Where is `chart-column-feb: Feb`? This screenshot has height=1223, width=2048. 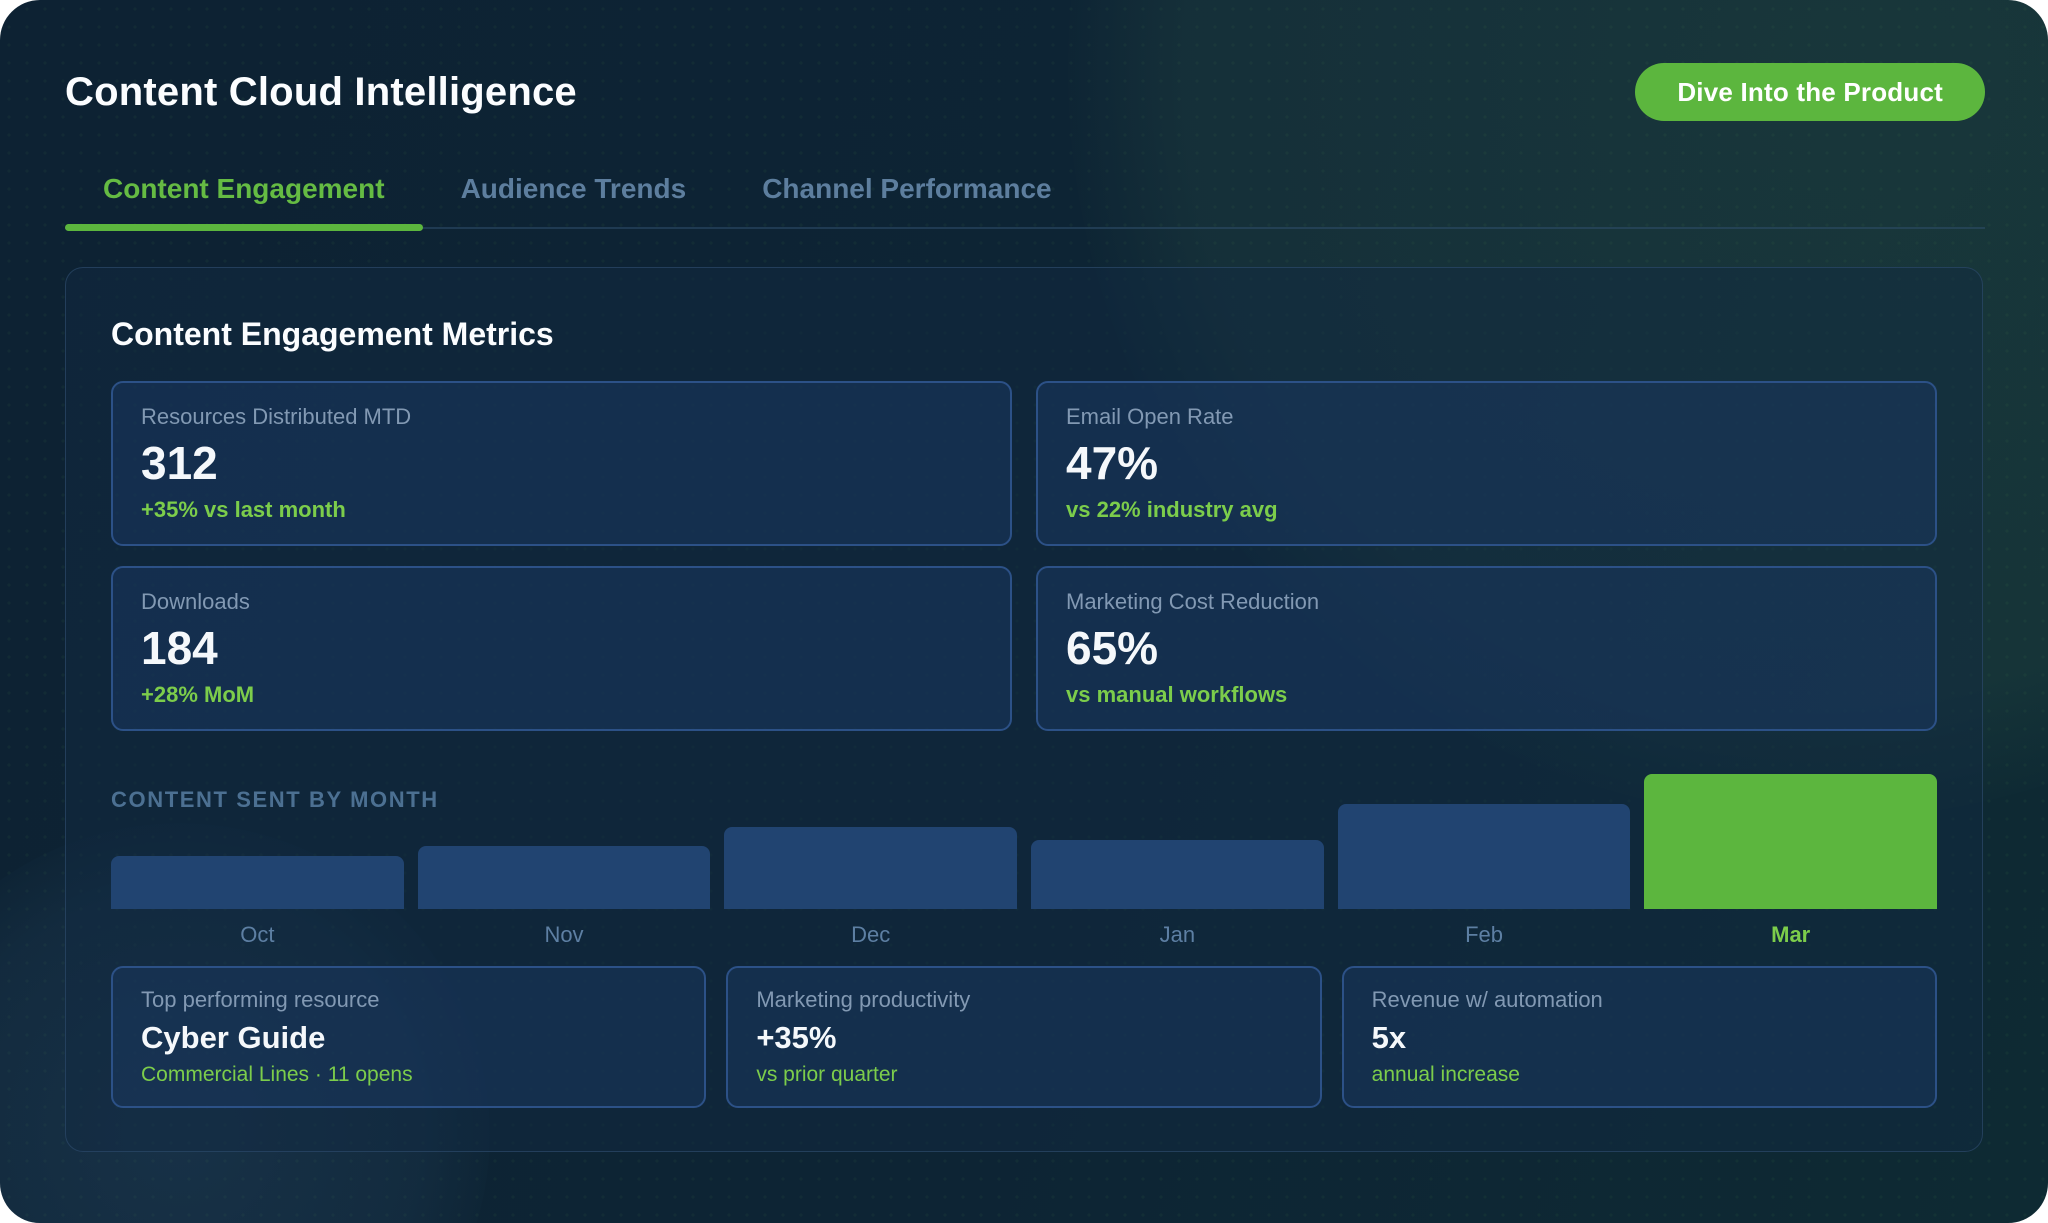
chart-column-feb: Feb is located at coordinates (1484, 877).